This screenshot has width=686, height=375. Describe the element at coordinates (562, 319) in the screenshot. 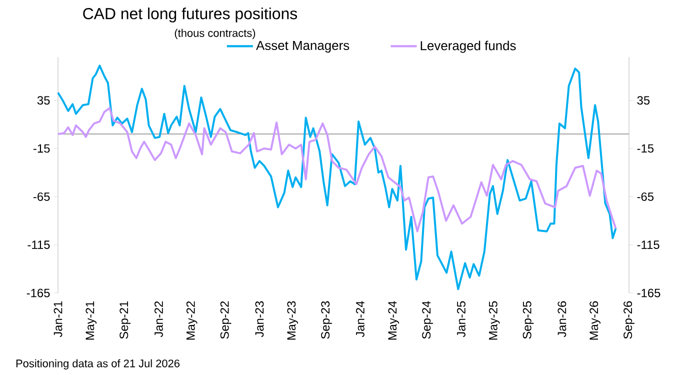

I see `x-tick-label: Jan-26` at that location.